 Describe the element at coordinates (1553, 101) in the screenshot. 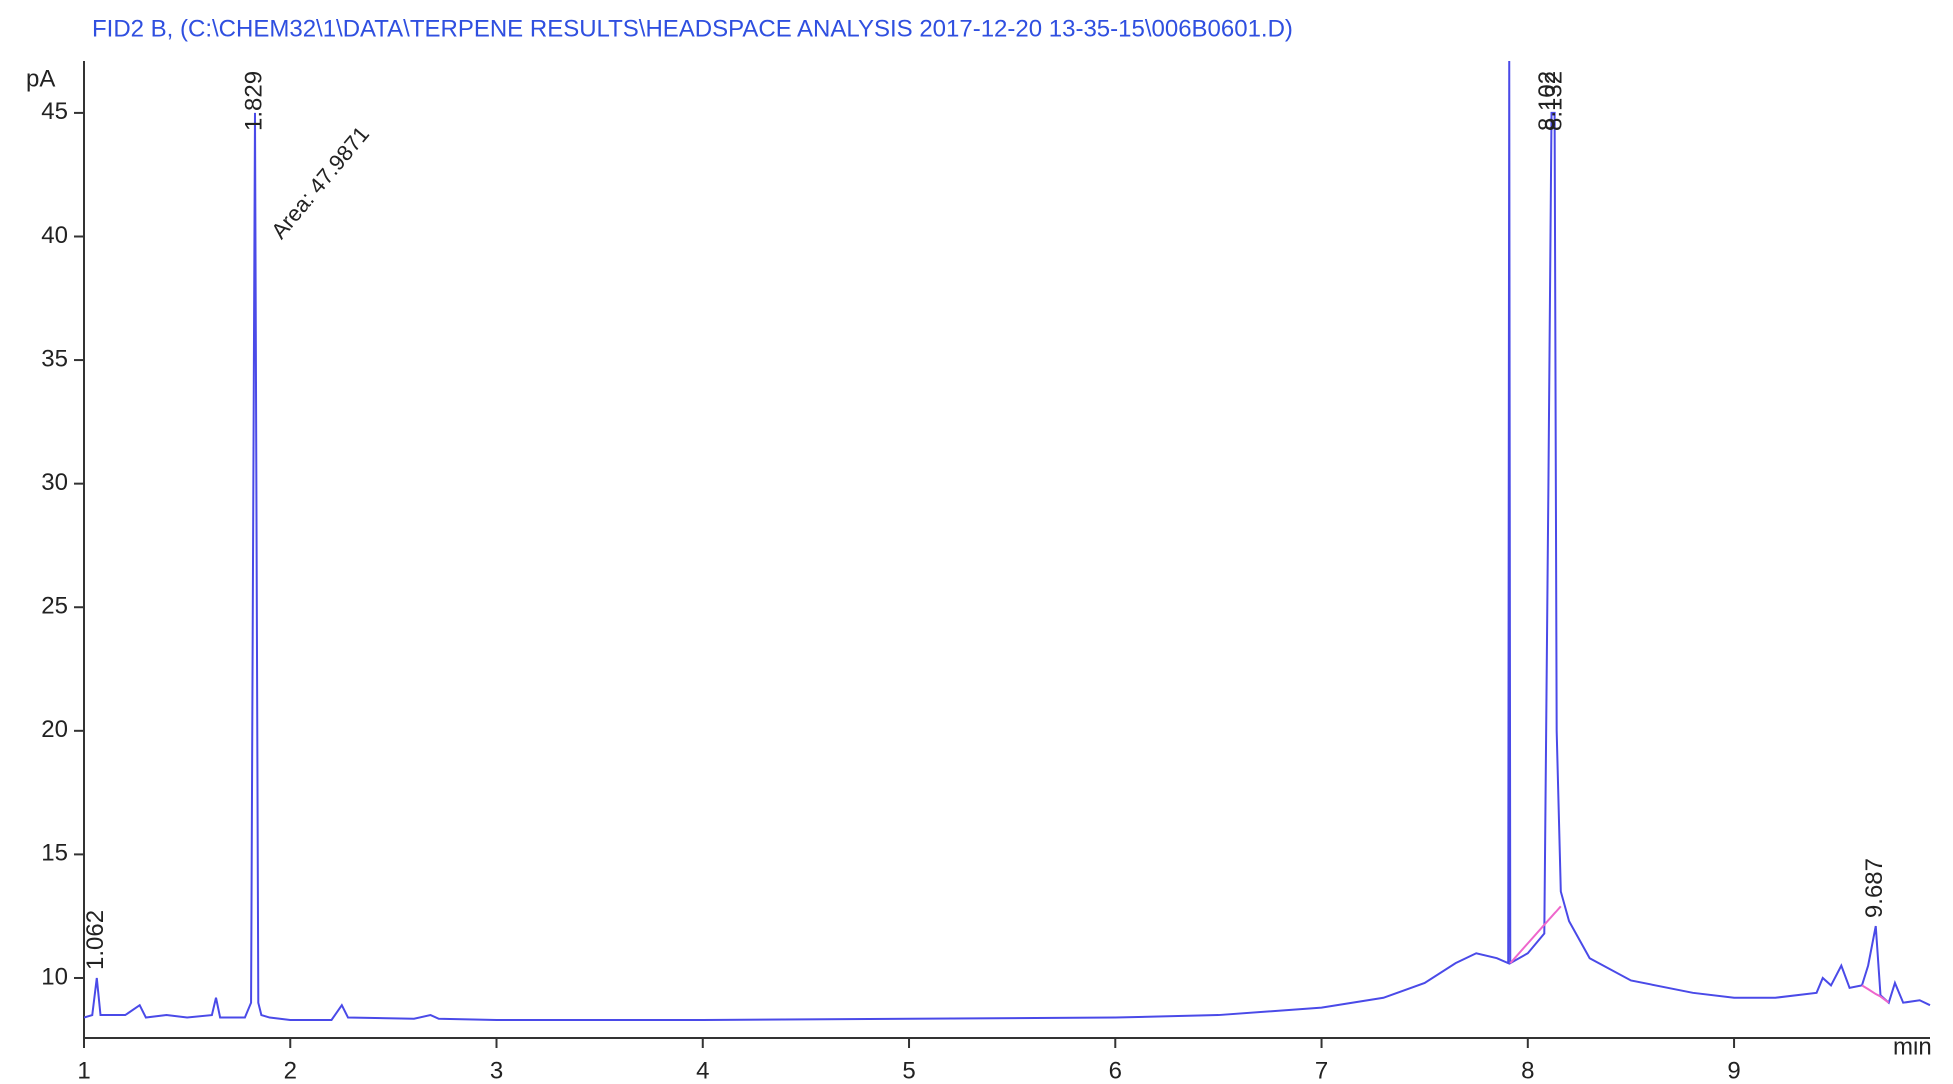

I see `peak-label: 8.132` at that location.